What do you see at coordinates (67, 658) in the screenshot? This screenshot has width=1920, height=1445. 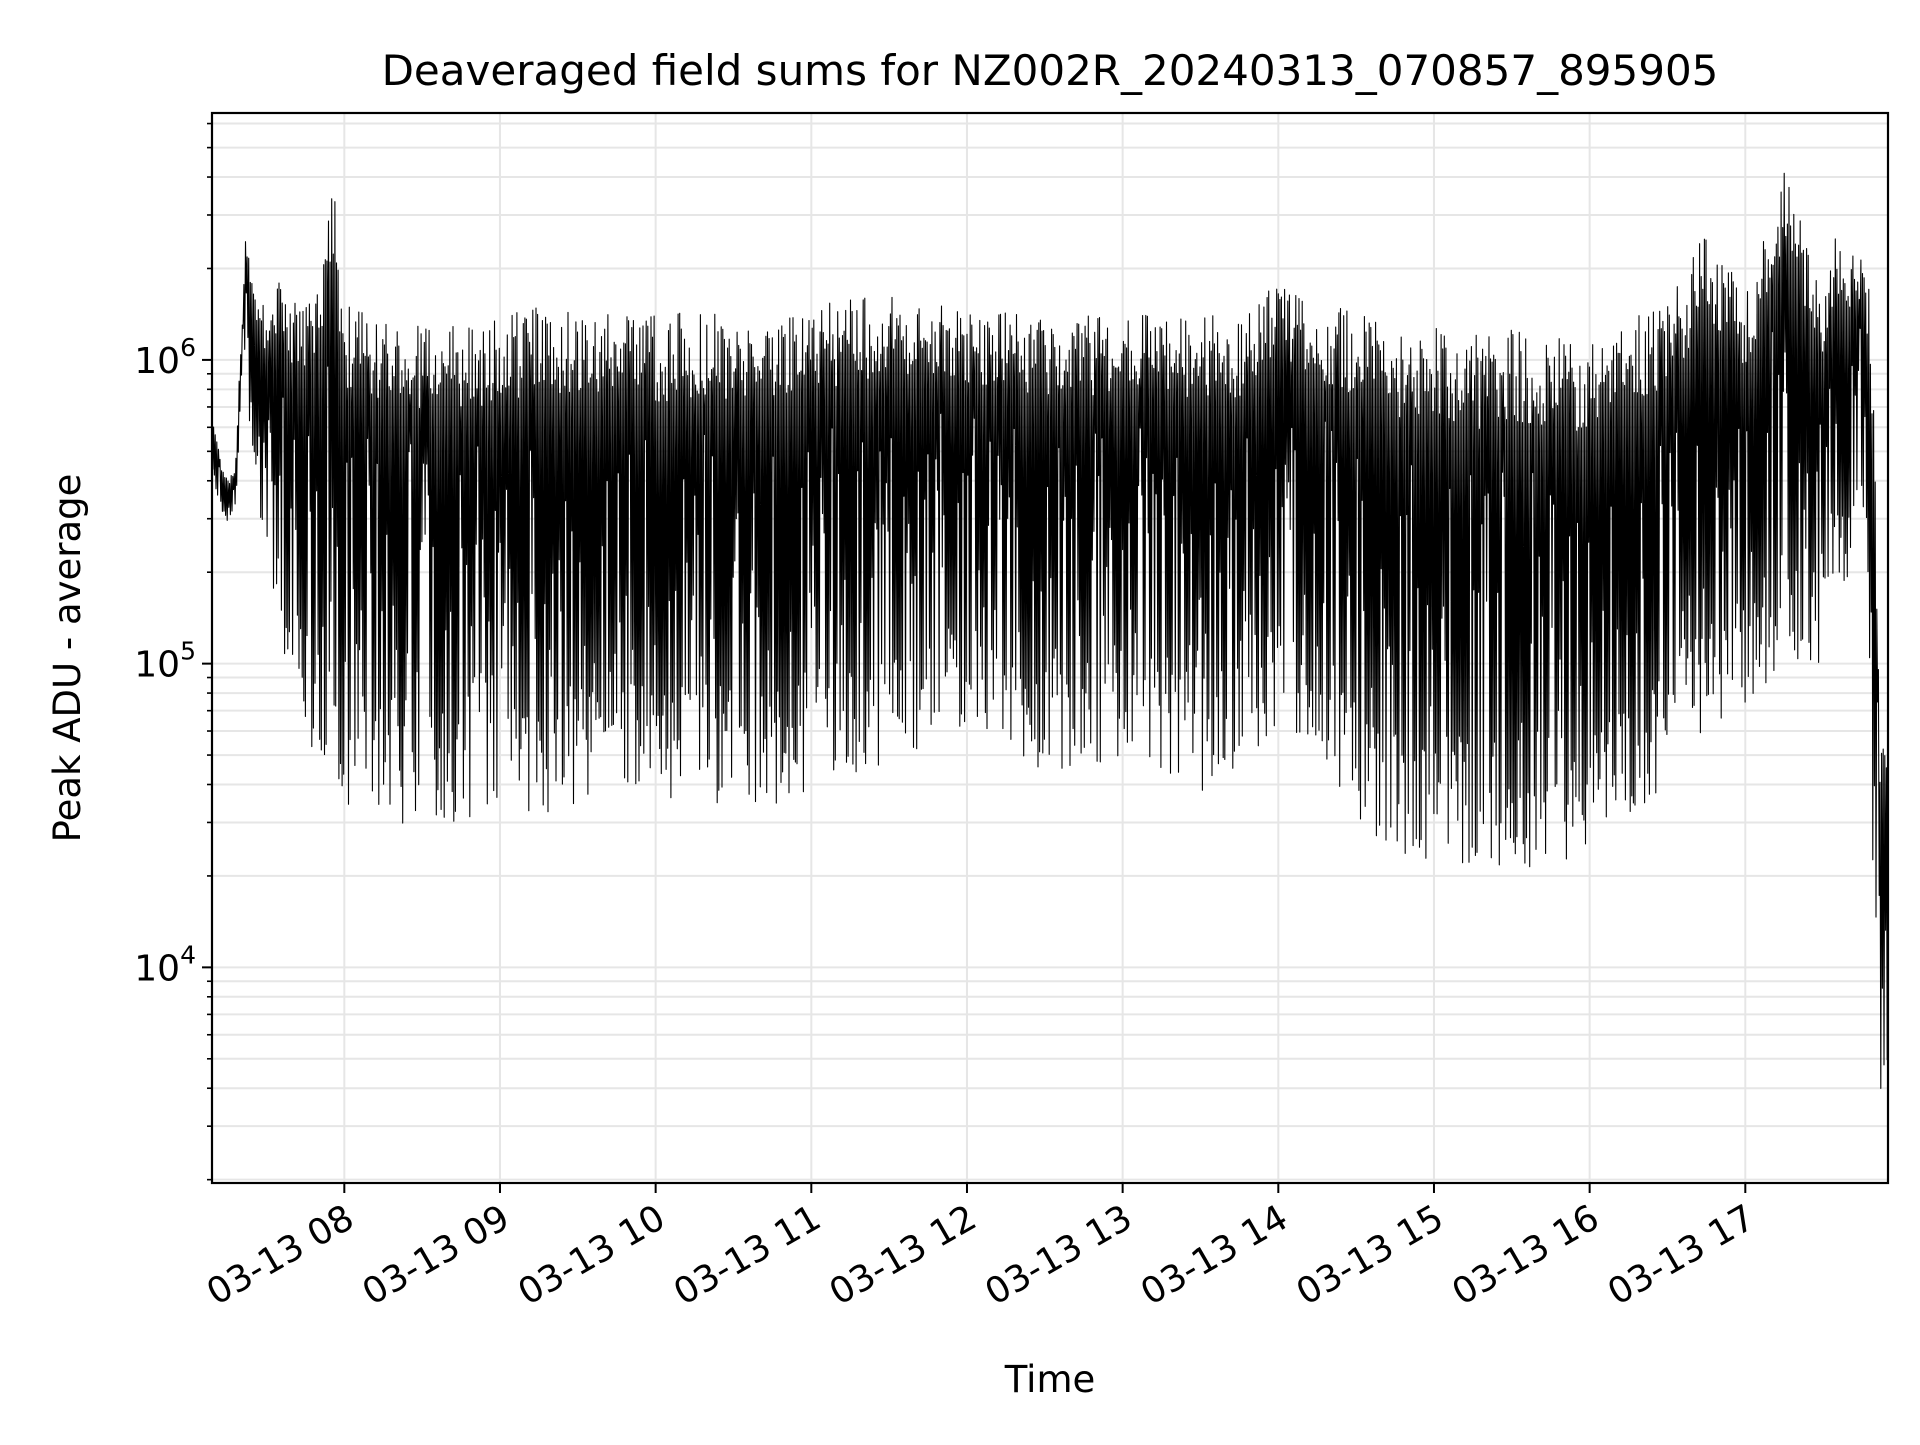 I see `y-axis-label: Peak ADU - average` at bounding box center [67, 658].